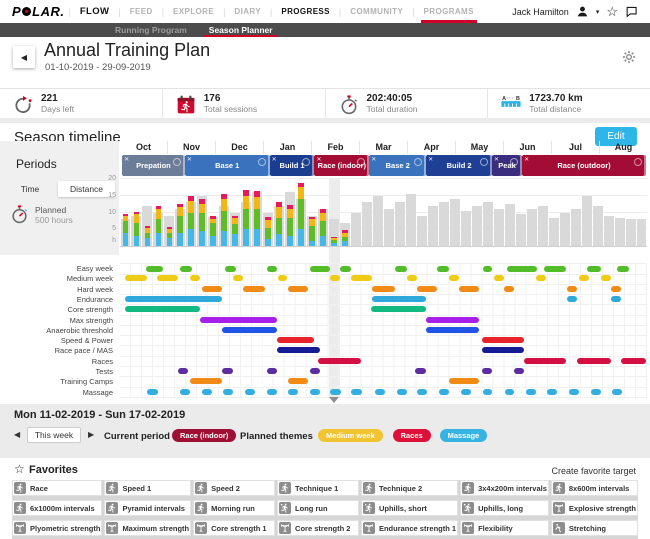 The image size is (650, 539). I want to click on polar-logo: P LAR., so click(38, 11).